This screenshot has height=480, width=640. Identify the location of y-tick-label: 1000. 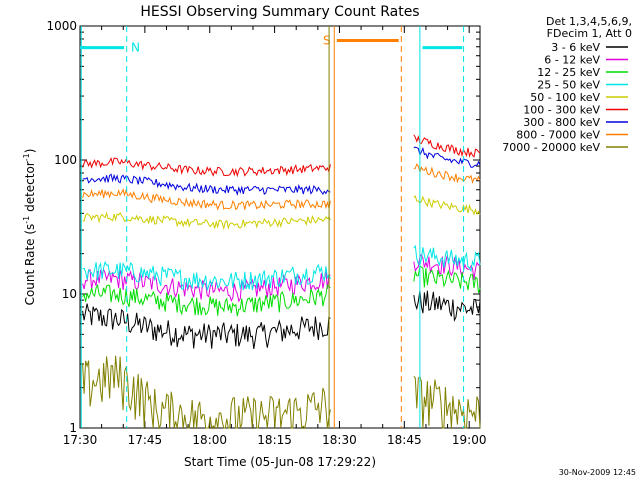
(61, 26).